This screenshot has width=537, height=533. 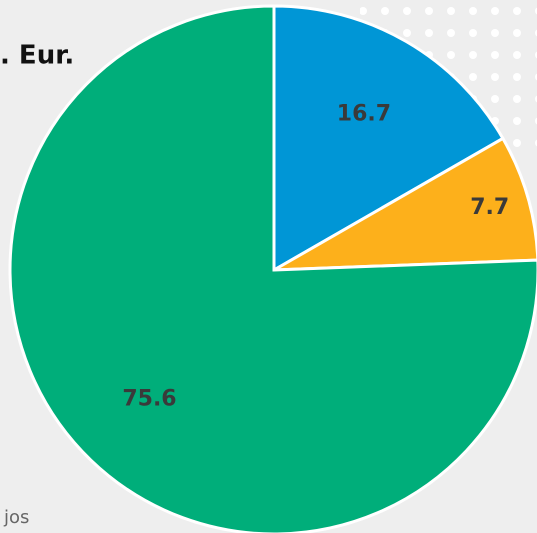 What do you see at coordinates (37, 56) in the screenshot?
I see `chart-title: . Eur.` at bounding box center [37, 56].